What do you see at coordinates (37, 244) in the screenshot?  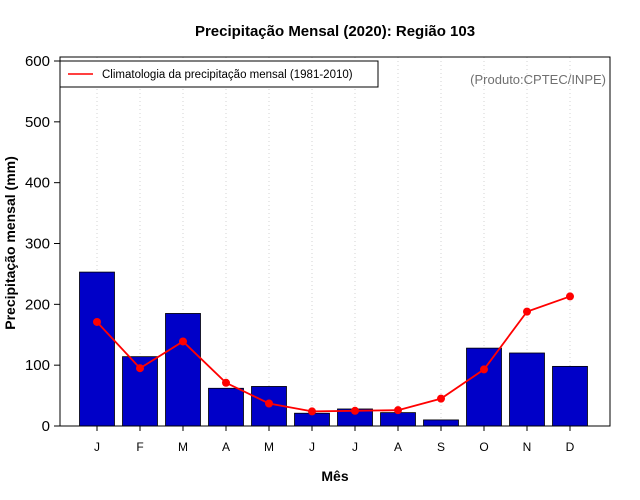 I see `y-tick-label: 300` at bounding box center [37, 244].